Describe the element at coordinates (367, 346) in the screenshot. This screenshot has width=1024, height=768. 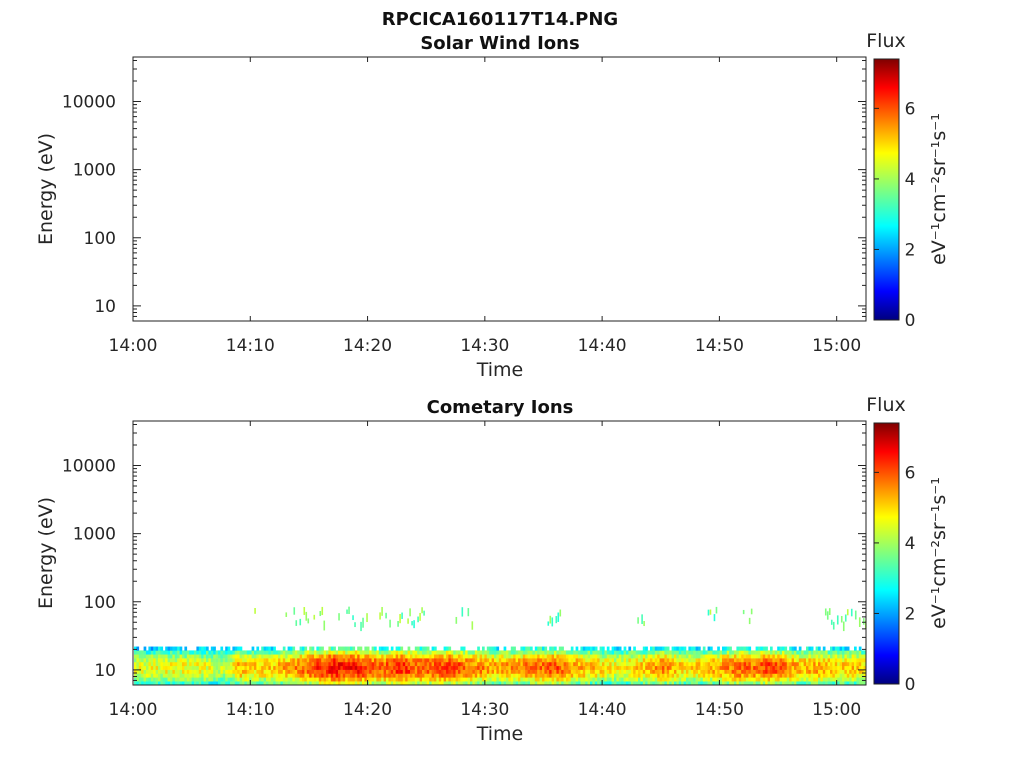
I see `x-tick-label: 14:20` at that location.